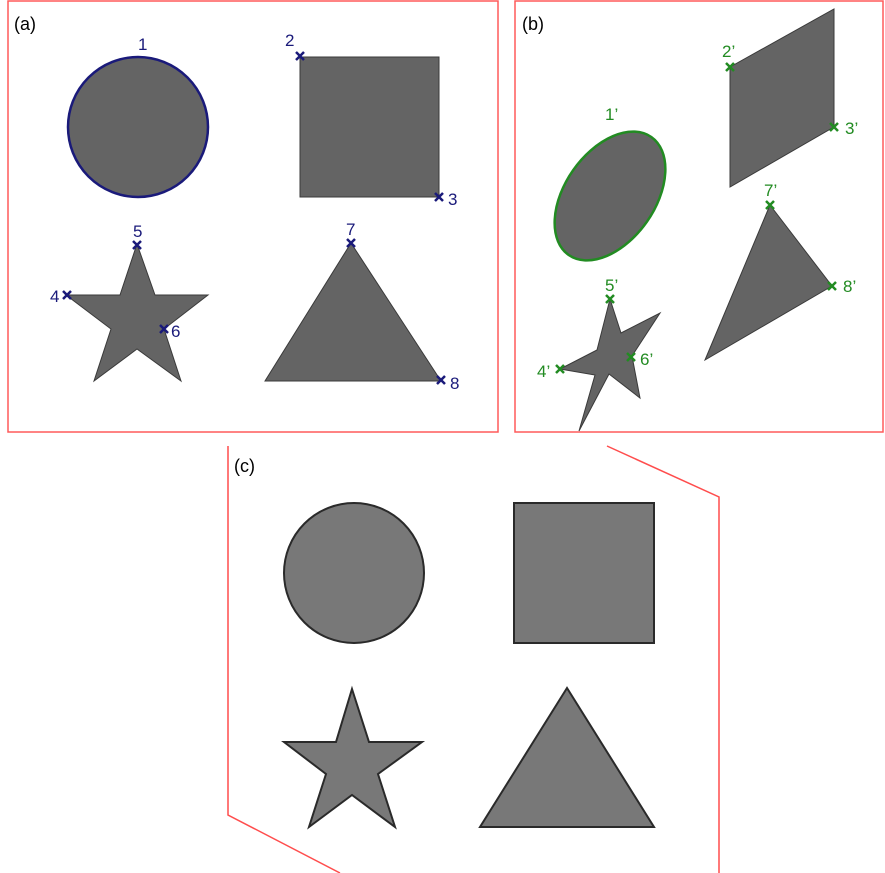 This screenshot has width=885, height=873. Describe the element at coordinates (289, 40) in the screenshot. I see `point-label-2: 2` at that location.